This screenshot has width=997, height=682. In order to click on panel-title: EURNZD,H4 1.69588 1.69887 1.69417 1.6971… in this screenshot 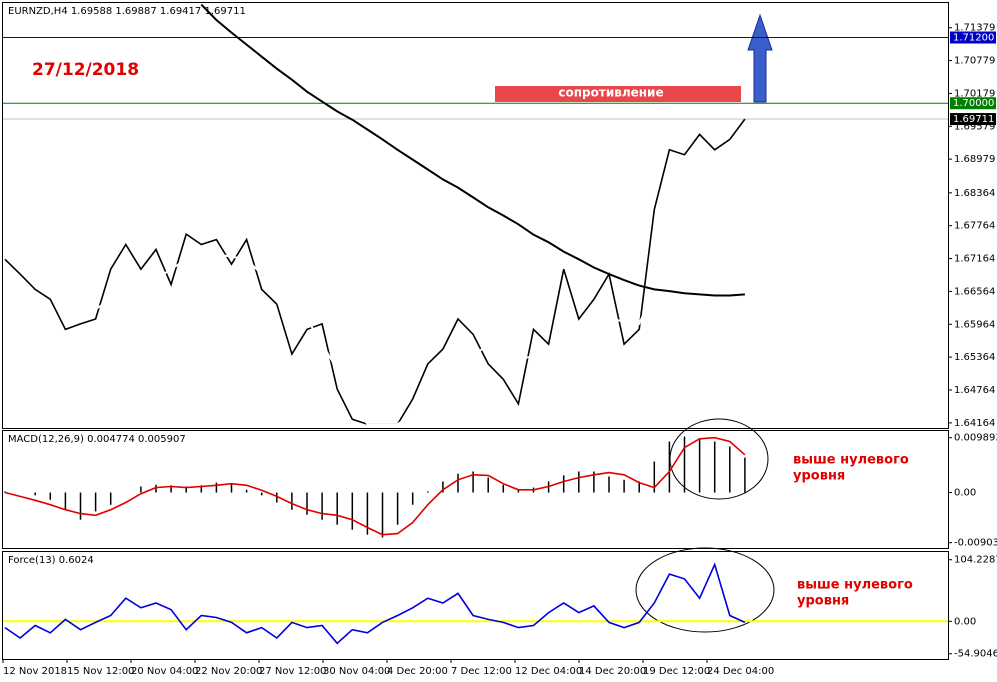, I will do `click(127, 11)`.